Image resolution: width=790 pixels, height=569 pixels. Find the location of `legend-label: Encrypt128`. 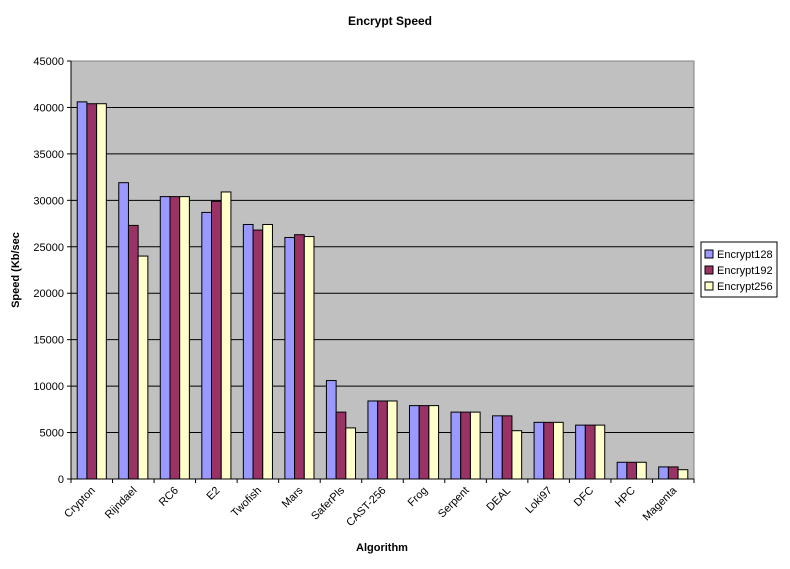

legend-label: Encrypt128 is located at coordinates (745, 255).